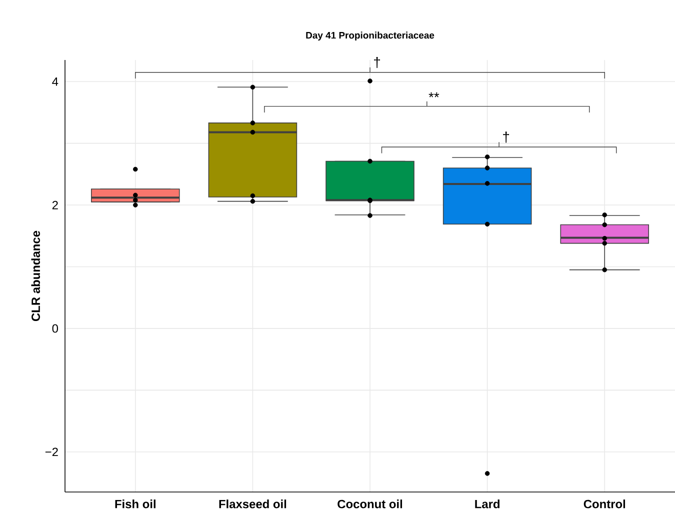 This screenshot has width=675, height=525. Describe the element at coordinates (55, 328) in the screenshot. I see `y-tick-label: 0` at that location.